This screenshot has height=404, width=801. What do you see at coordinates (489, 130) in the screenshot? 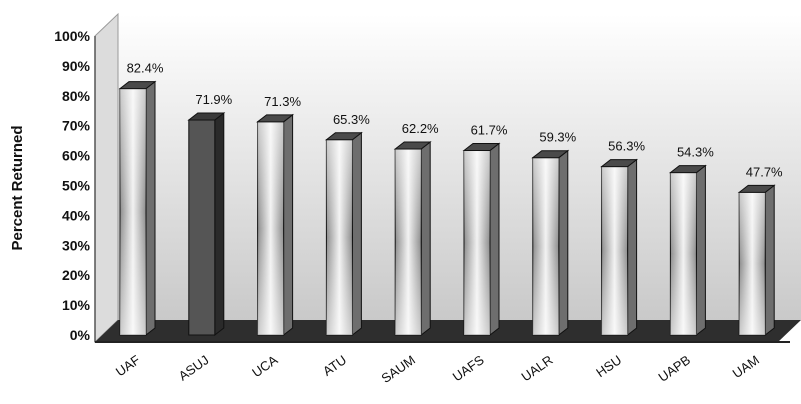
I see `data-label: 61.7%` at bounding box center [489, 130].